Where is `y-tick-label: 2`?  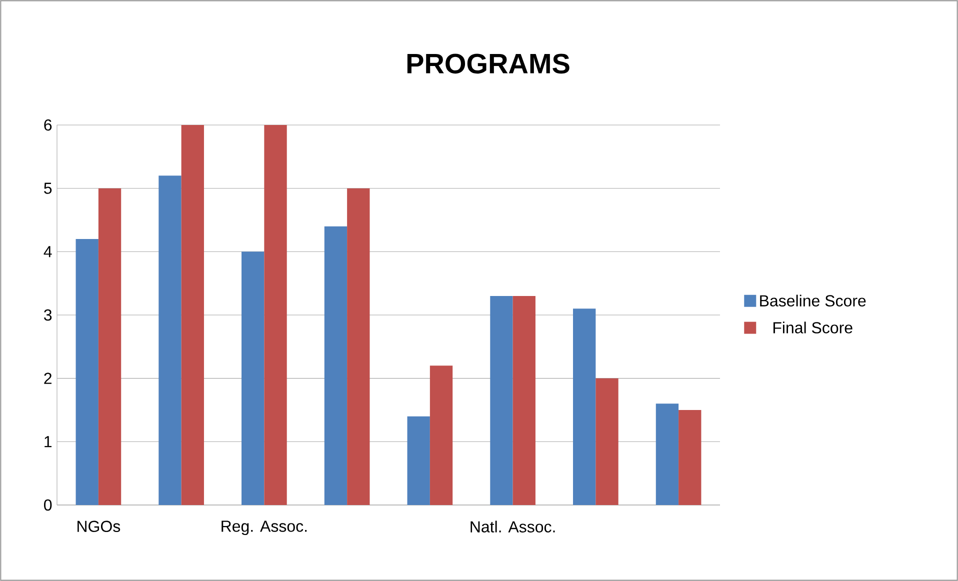
y-tick-label: 2 is located at coordinates (48, 378).